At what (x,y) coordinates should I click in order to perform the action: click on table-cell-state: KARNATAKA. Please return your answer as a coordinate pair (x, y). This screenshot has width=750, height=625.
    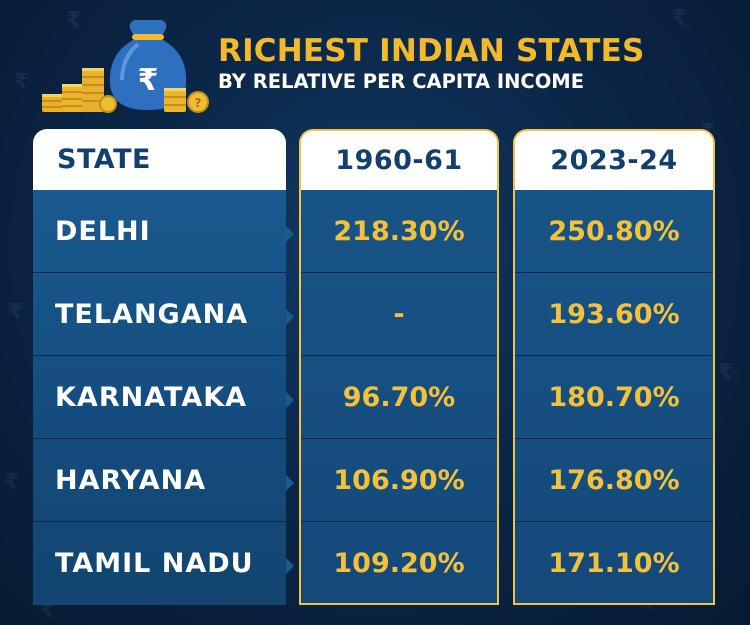
    Looking at the image, I should click on (159, 397).